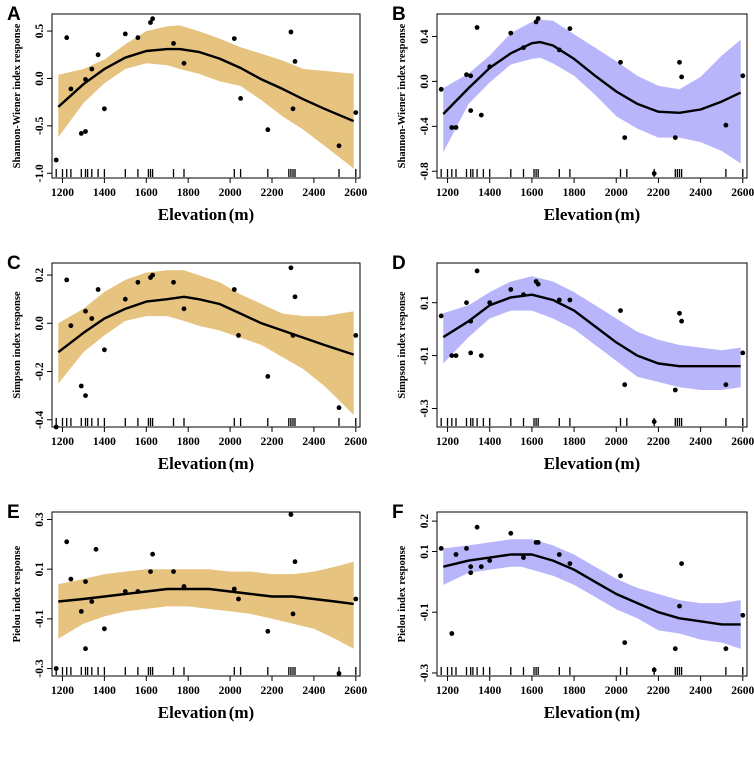 This screenshot has height=760, width=754. What do you see at coordinates (17, 95) in the screenshot?
I see `y-axis-title: Shannon-Wiener index response` at bounding box center [17, 95].